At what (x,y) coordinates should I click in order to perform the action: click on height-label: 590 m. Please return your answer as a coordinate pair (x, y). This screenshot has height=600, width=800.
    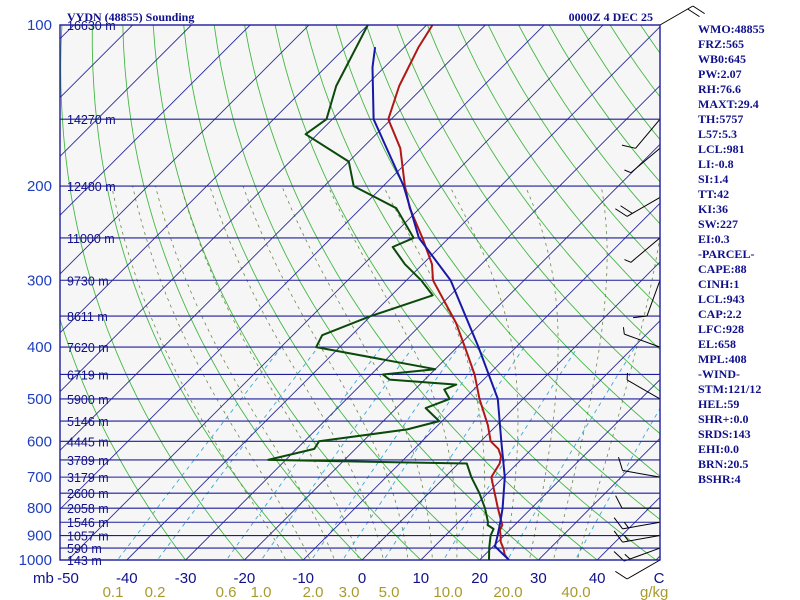
    Looking at the image, I should click on (84, 549).